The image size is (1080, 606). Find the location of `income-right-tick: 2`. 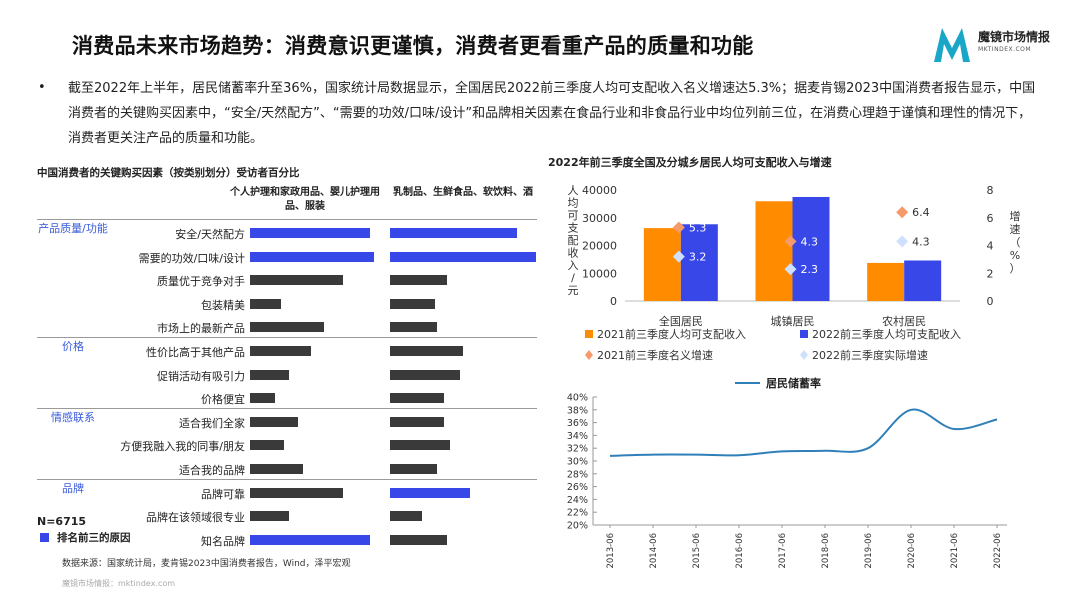

income-right-tick: 2 is located at coordinates (990, 273).